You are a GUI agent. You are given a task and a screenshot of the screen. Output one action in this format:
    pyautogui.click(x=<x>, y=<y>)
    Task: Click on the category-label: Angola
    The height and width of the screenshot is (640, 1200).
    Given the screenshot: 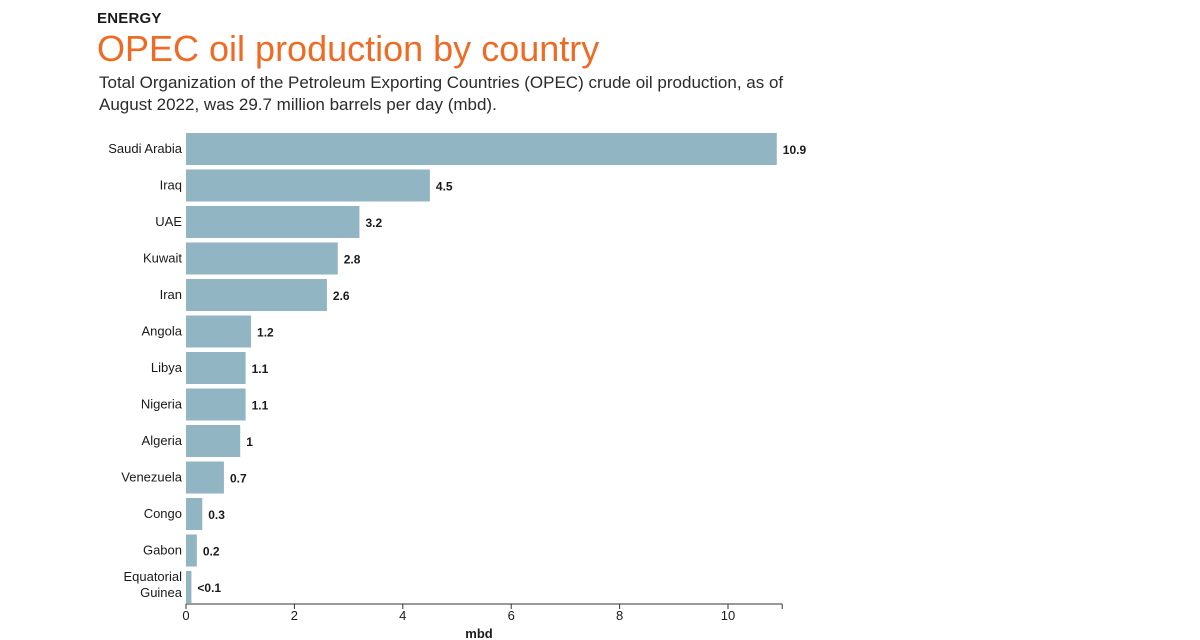 What is the action you would take?
    pyautogui.click(x=162, y=331)
    